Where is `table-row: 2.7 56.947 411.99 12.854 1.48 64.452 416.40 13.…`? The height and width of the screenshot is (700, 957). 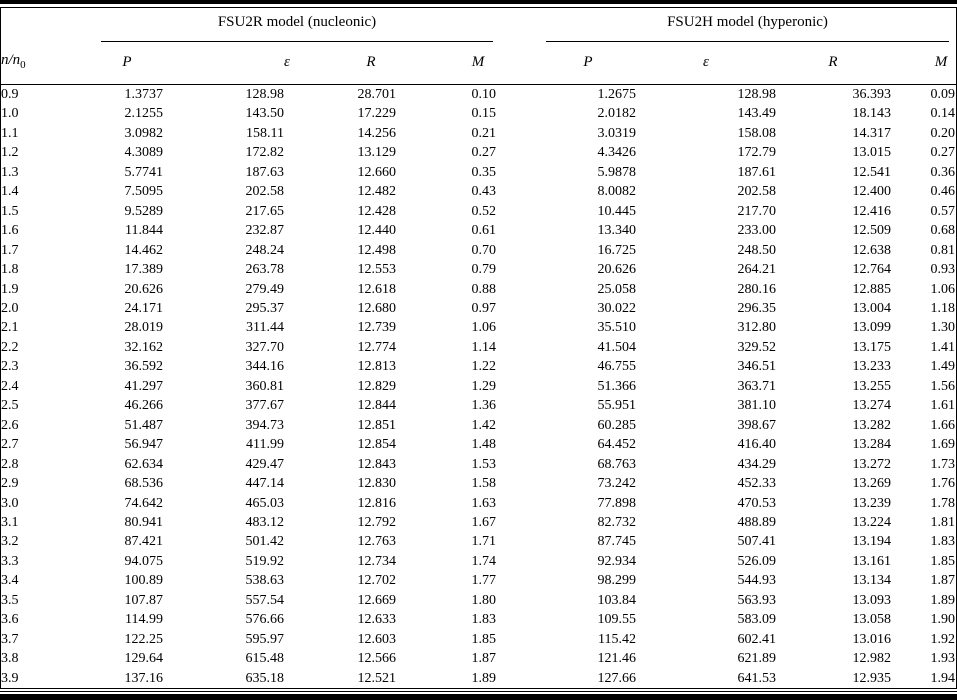 table-row: 2.7 56.947 411.99 12.854 1.48 64.452 416.40 13.… is located at coordinates (478, 444).